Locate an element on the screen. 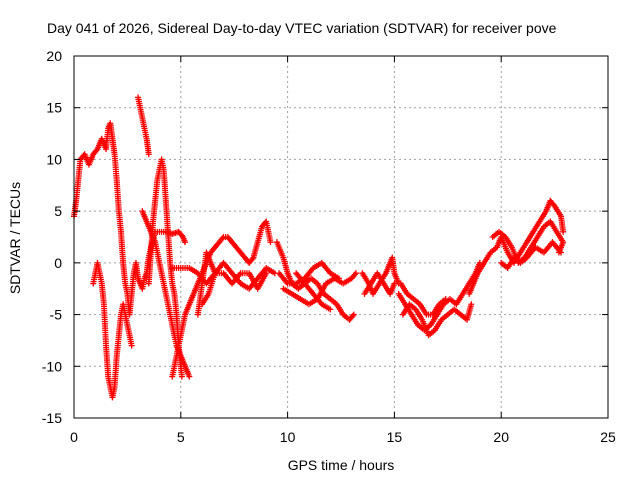  y-tick-label: 5 is located at coordinates (58, 211).